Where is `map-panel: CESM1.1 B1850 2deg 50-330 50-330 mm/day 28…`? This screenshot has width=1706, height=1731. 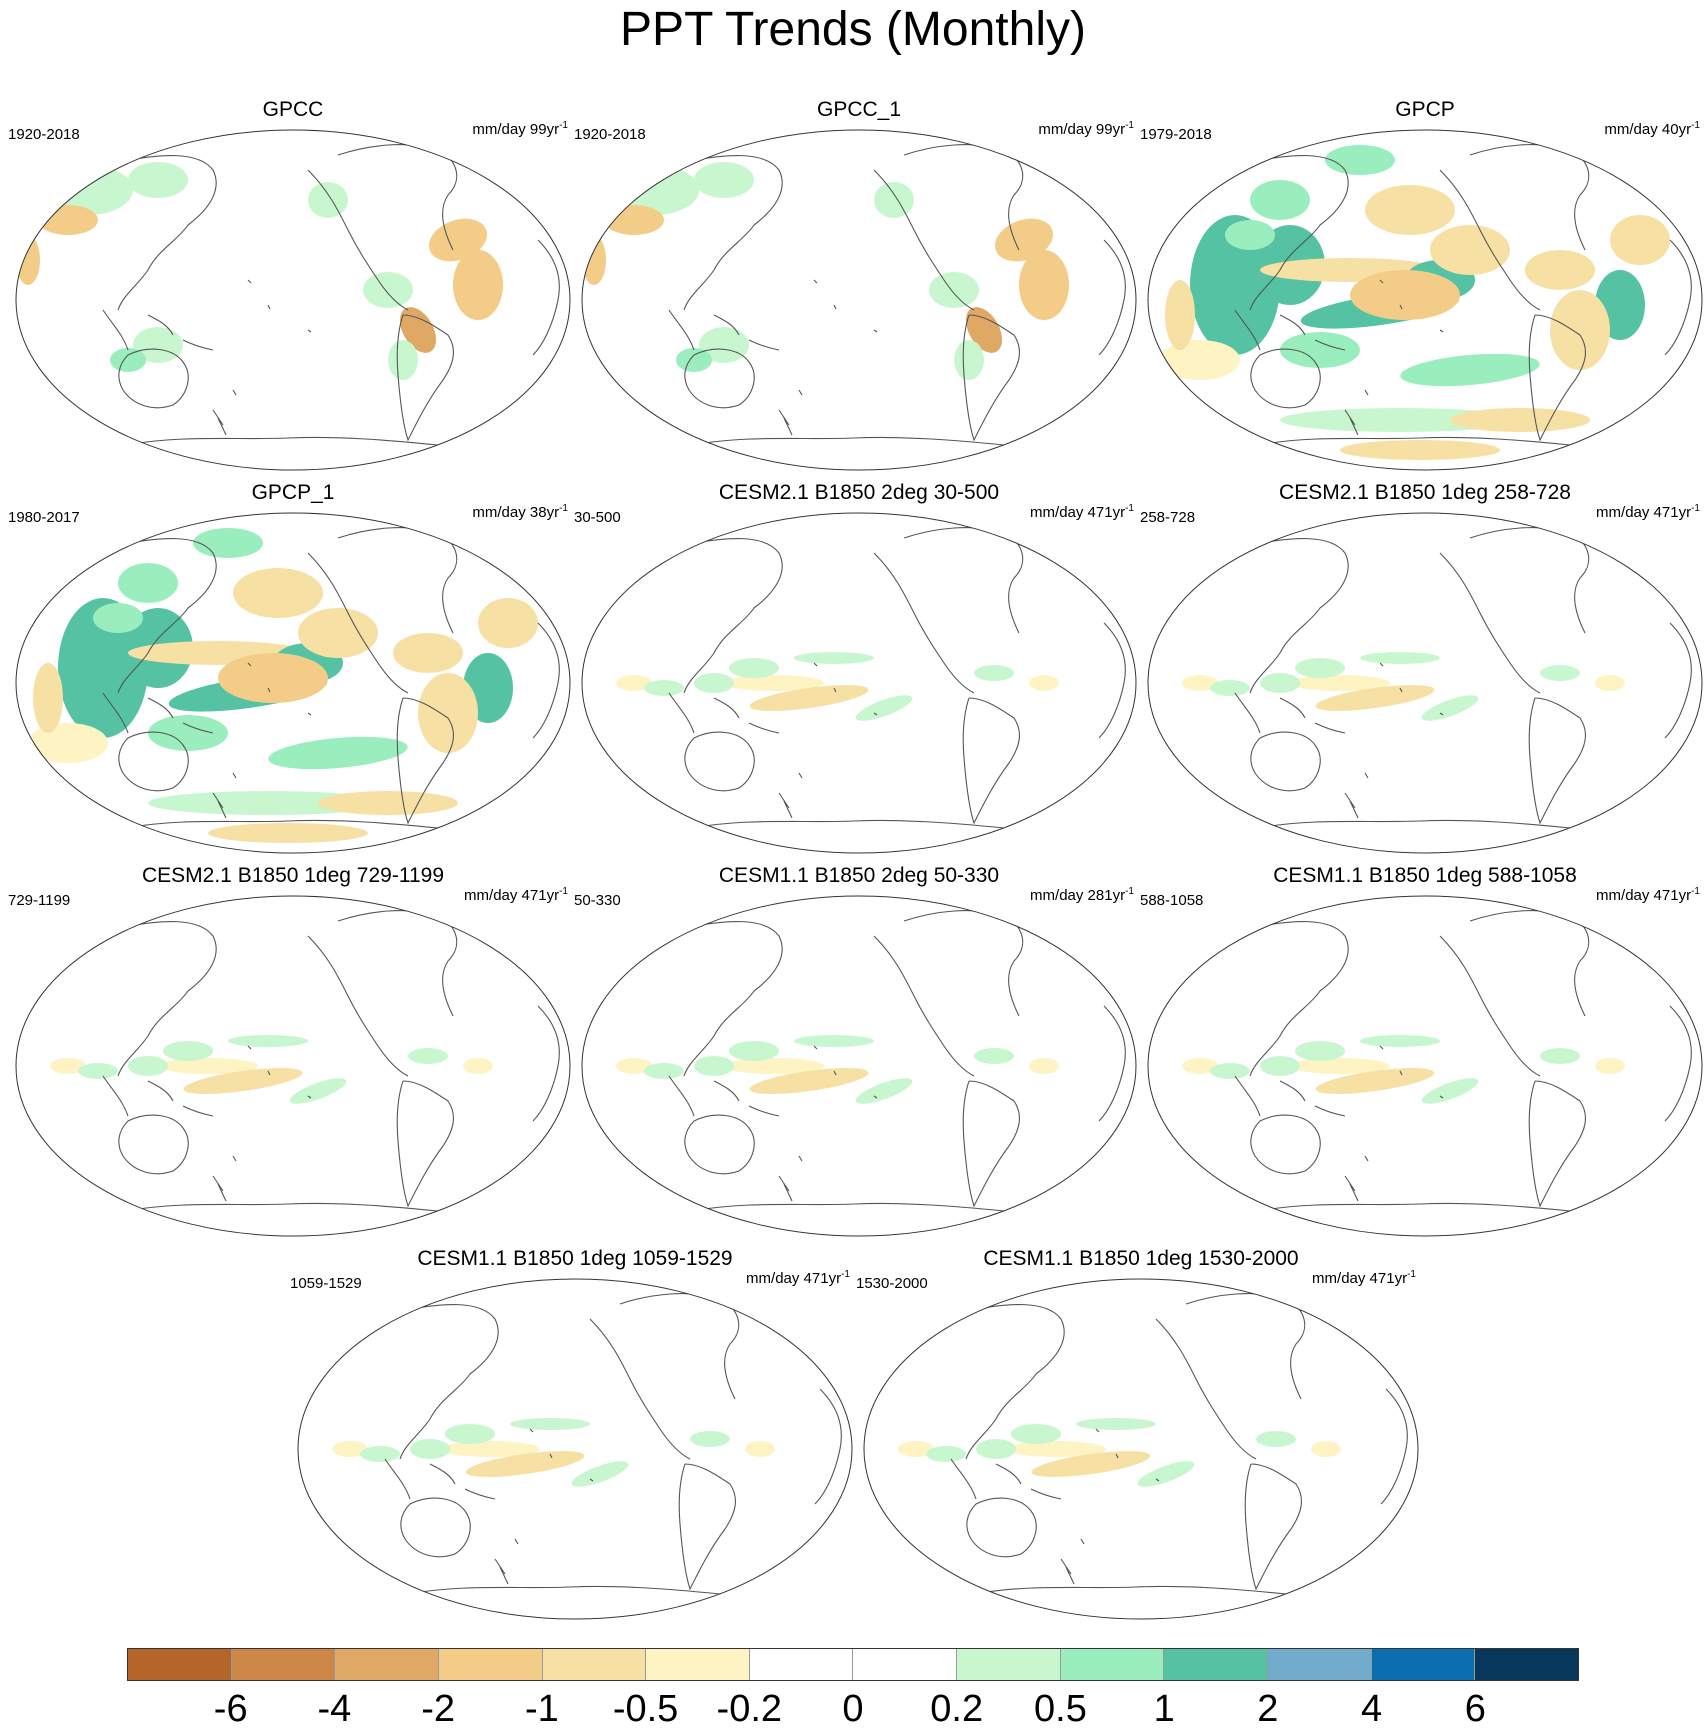 map-panel: CESM1.1 B1850 2deg 50-330 50-330 mm/day 28… is located at coordinates (859, 1050).